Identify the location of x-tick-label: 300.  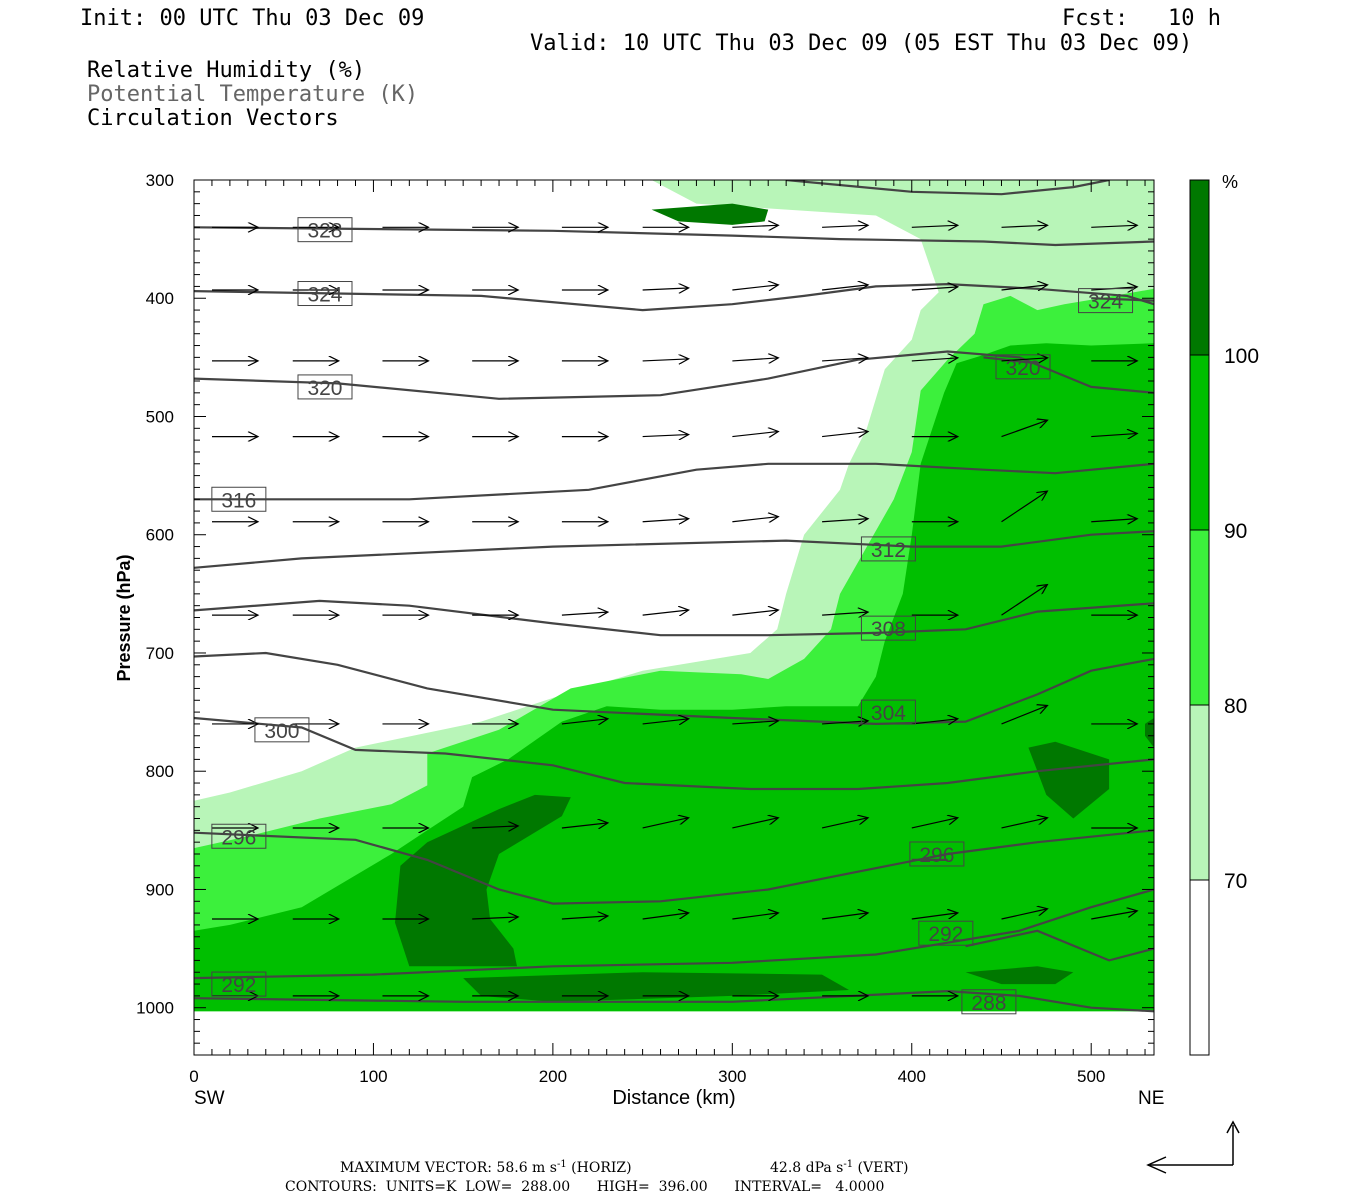
(732, 1076).